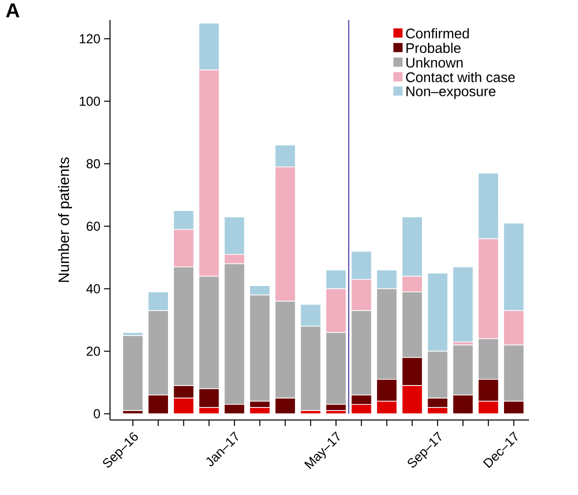 The image size is (578, 495). I want to click on legend-label: Probable, so click(433, 48).